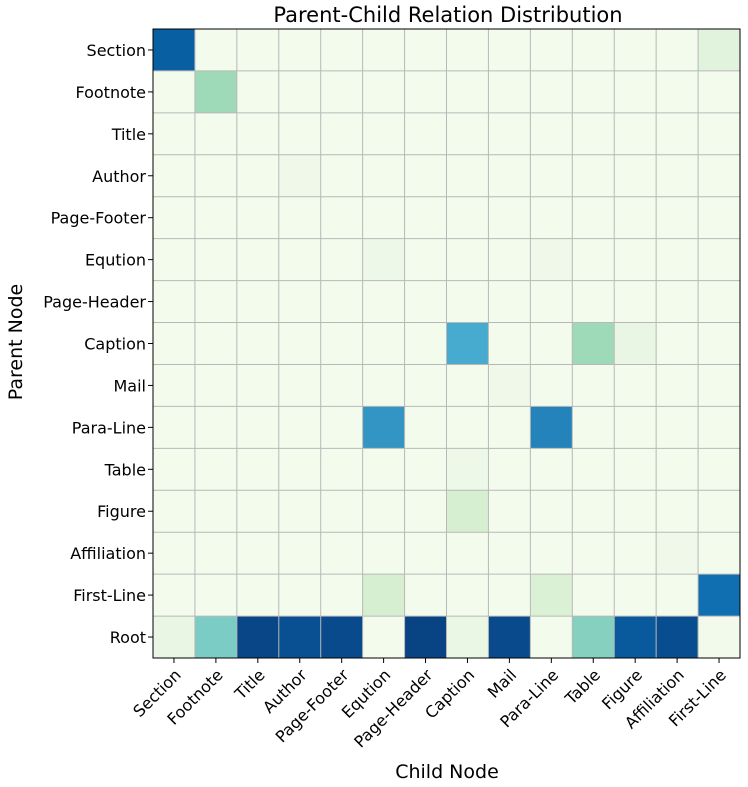  Describe the element at coordinates (16, 342) in the screenshot. I see `y-axis-label: Parent Node` at that location.